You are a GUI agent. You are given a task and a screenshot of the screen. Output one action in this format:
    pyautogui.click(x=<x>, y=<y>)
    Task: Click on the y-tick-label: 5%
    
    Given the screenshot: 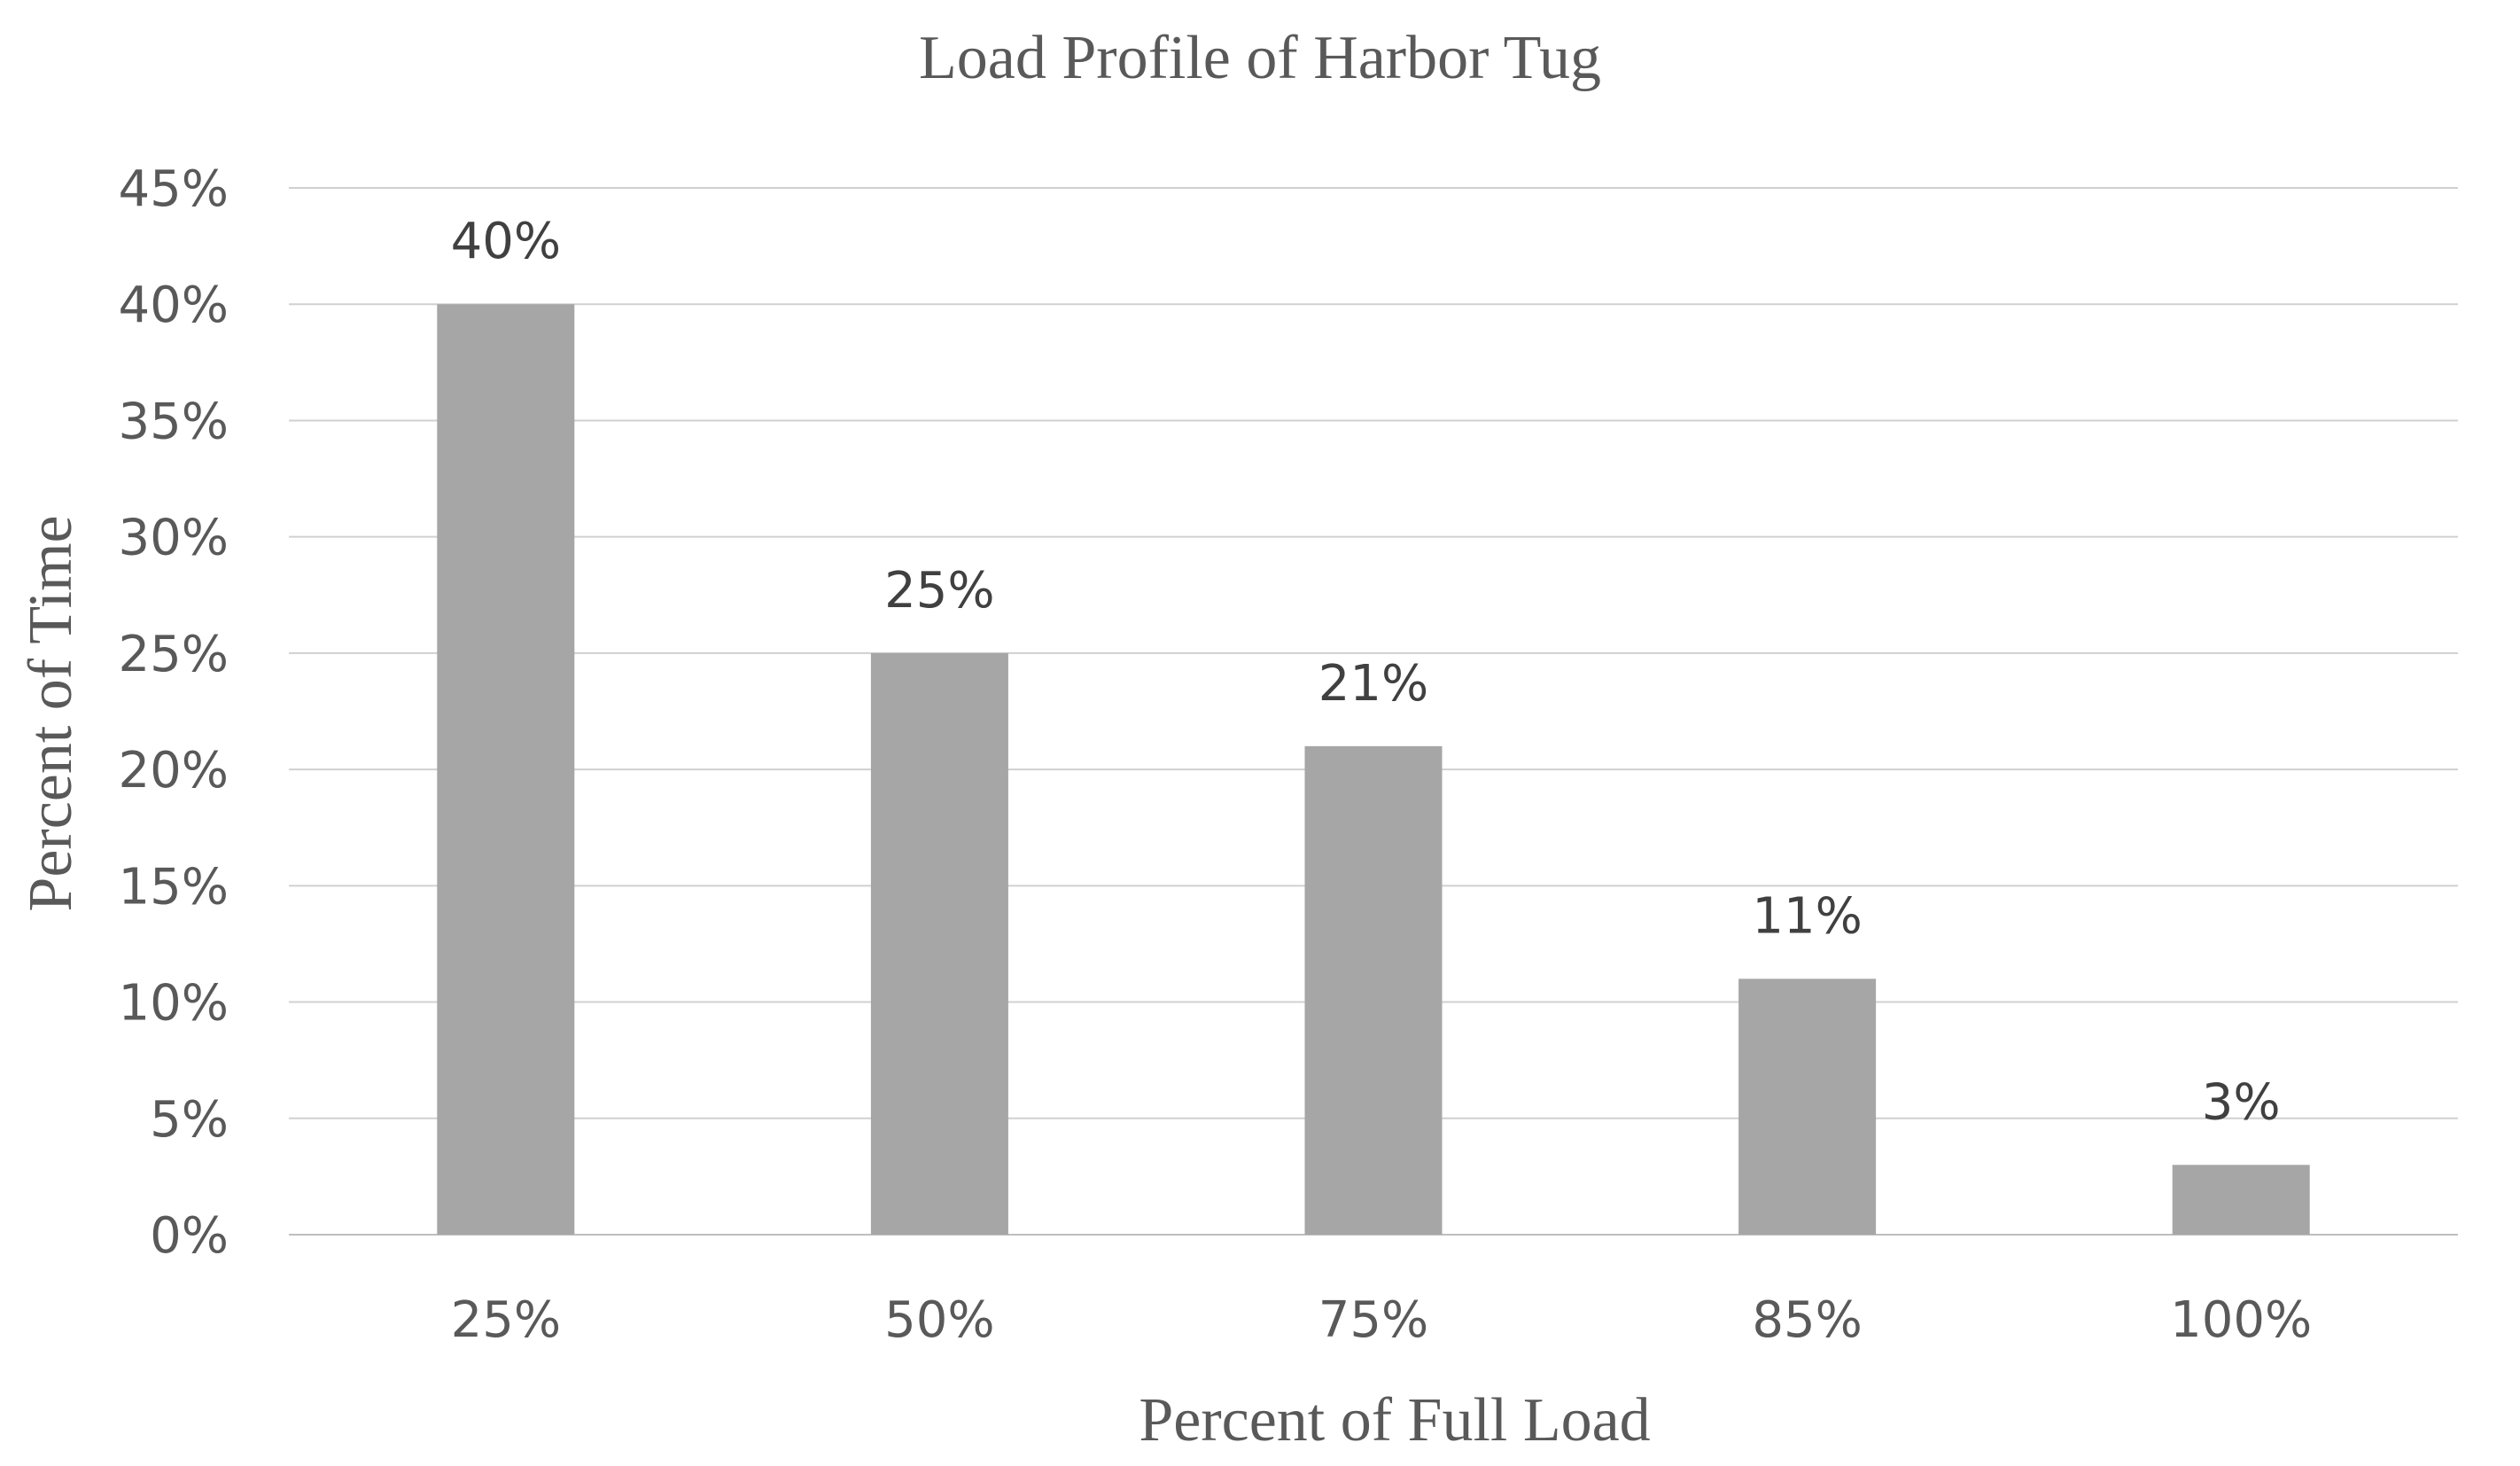 What is the action you would take?
    pyautogui.click(x=189, y=1120)
    